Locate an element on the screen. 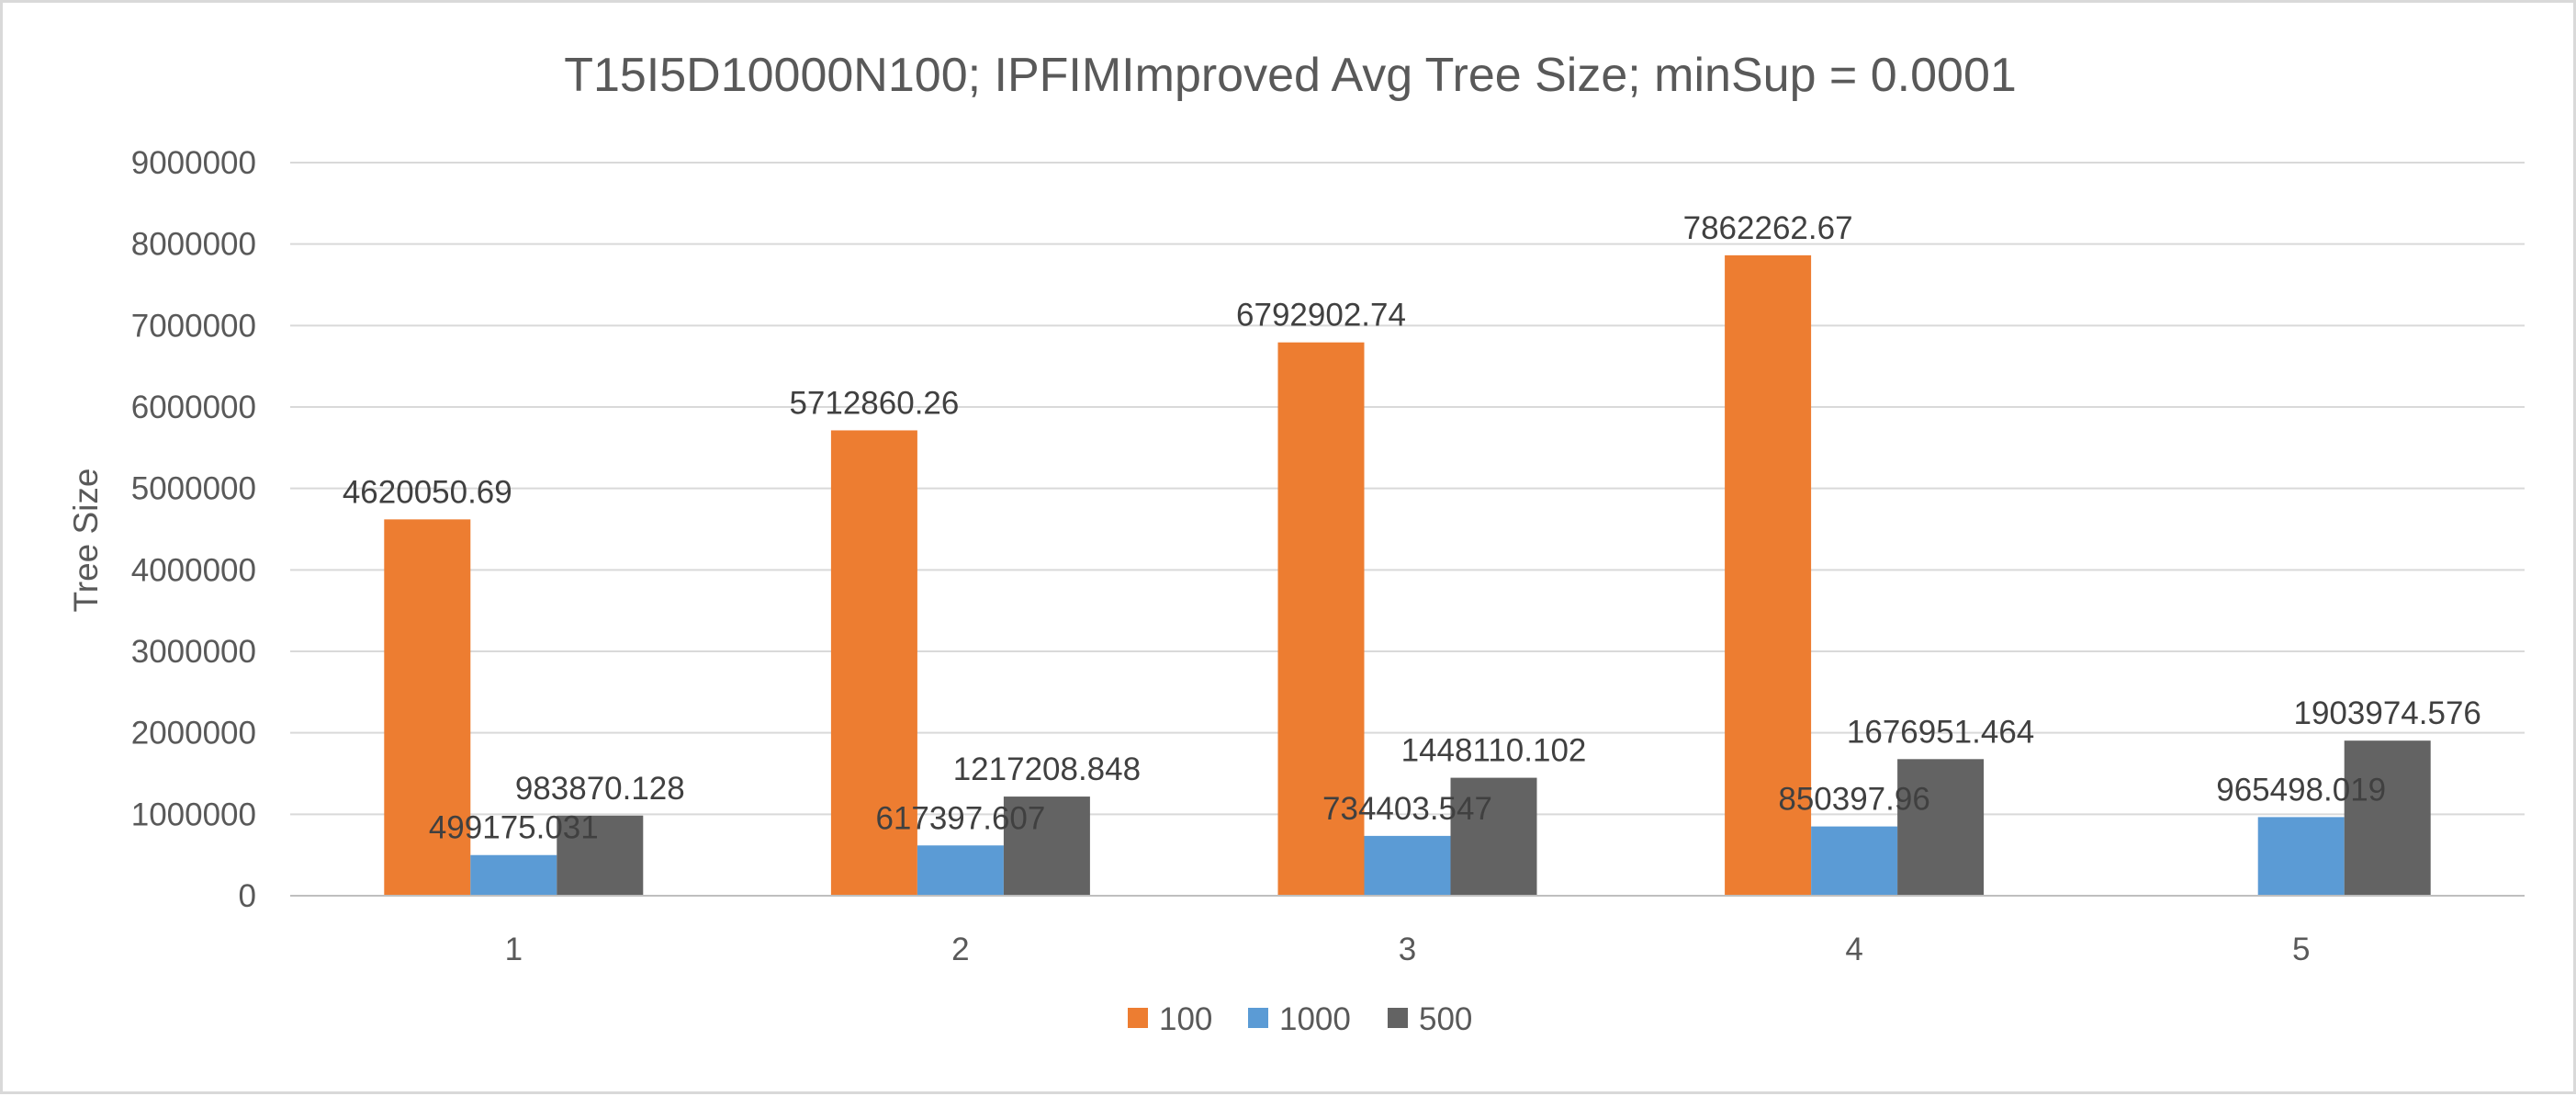 The height and width of the screenshot is (1096, 2576). data-label: 1448110.102 is located at coordinates (1494, 751).